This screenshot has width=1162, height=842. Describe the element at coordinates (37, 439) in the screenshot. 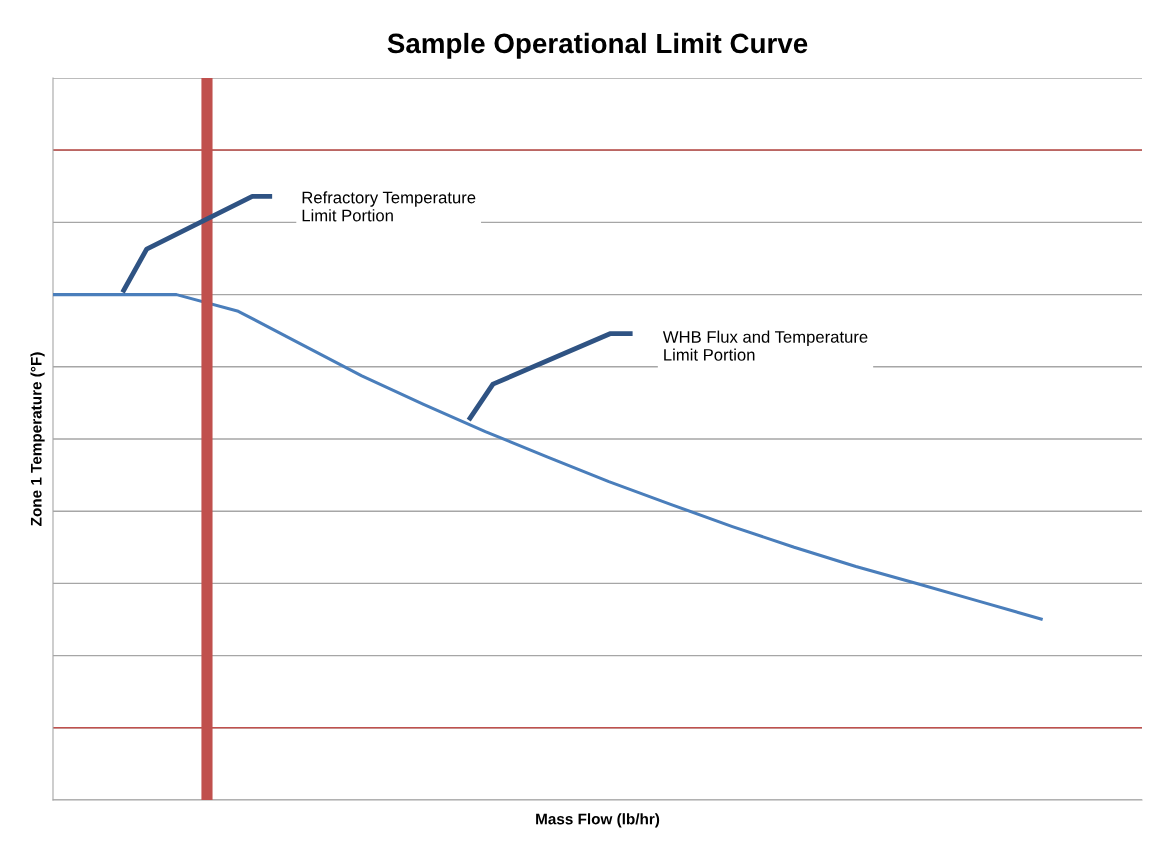

I see `y-axis-title: Zone 1 Temperature (°F)` at that location.